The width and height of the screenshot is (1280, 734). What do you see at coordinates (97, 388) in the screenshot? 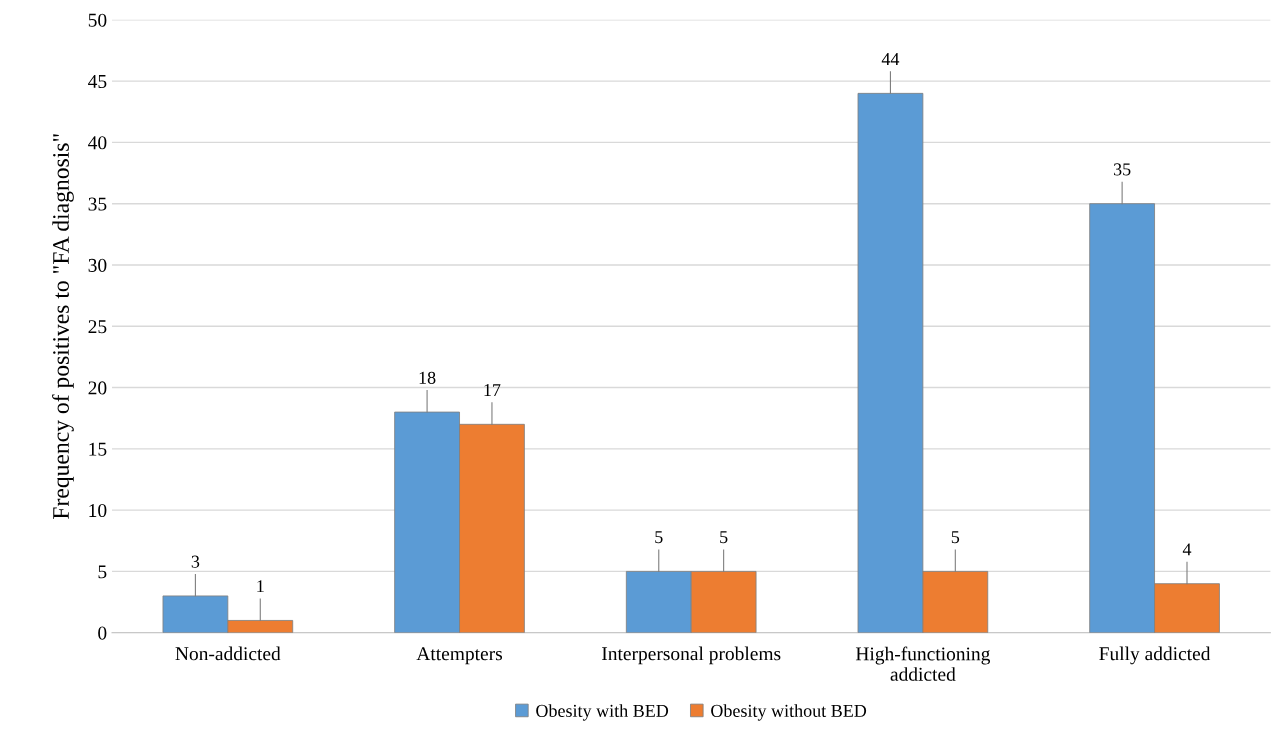
I see `y-tick-label: 20` at bounding box center [97, 388].